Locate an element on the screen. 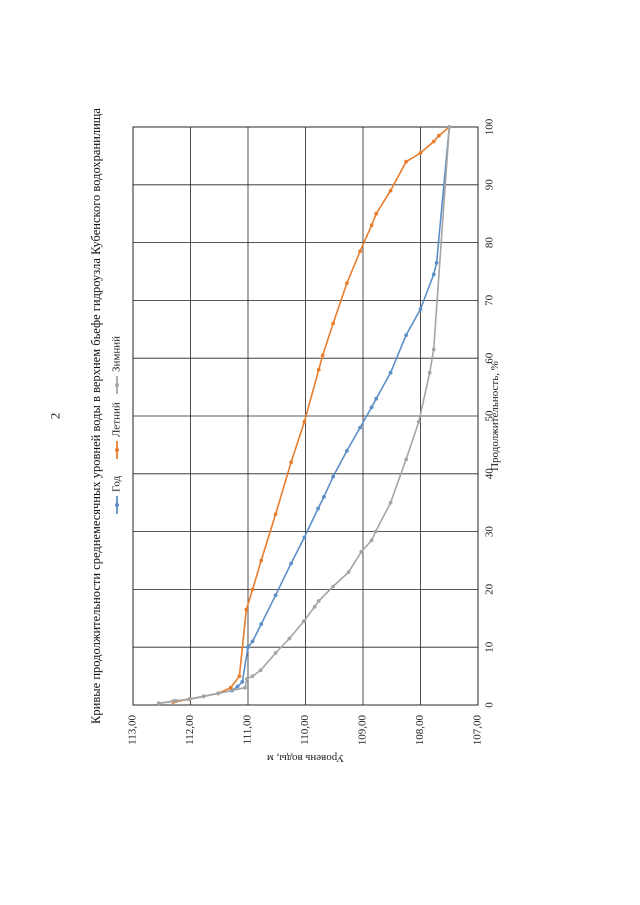 This screenshot has height=905, width=640. x-tick-label: 20 is located at coordinates (490, 589).